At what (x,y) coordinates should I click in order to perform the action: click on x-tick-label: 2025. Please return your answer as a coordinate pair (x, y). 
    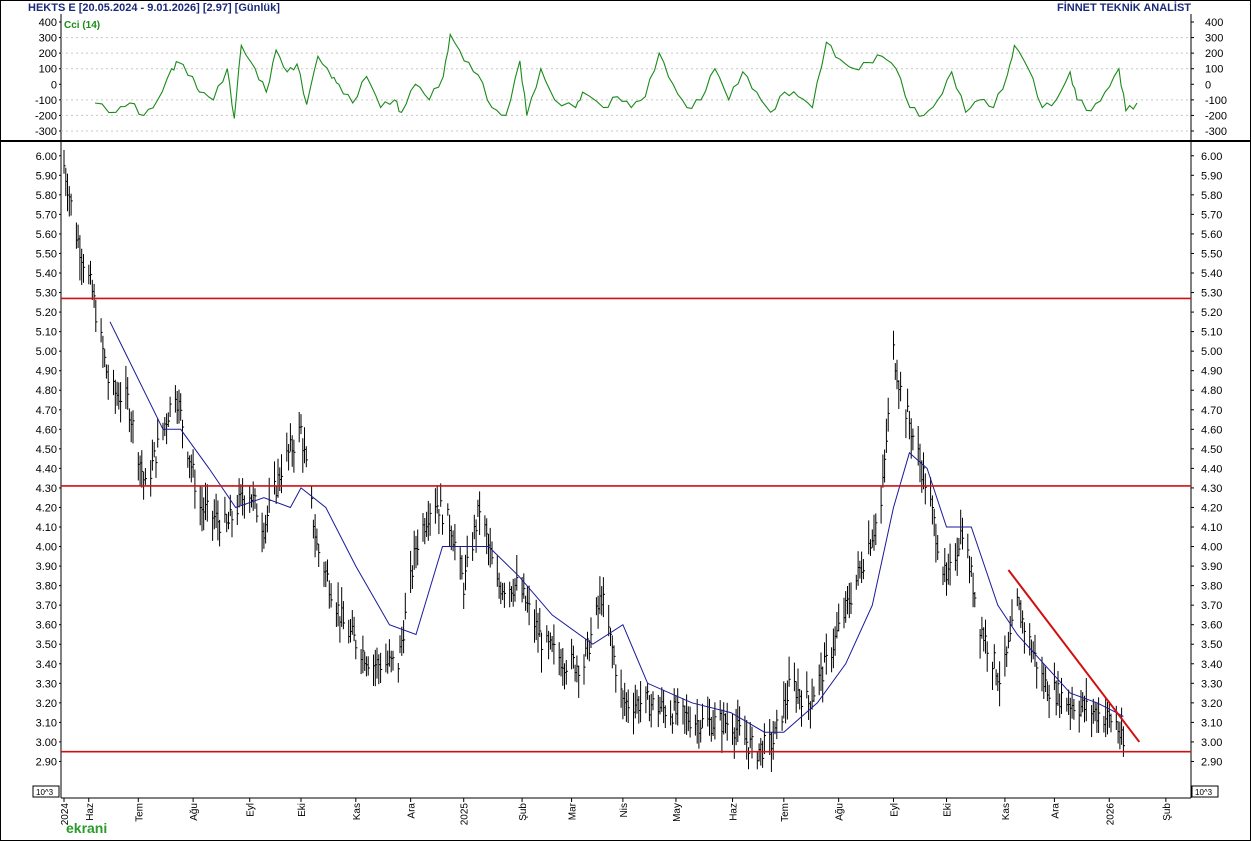
    Looking at the image, I should click on (465, 814).